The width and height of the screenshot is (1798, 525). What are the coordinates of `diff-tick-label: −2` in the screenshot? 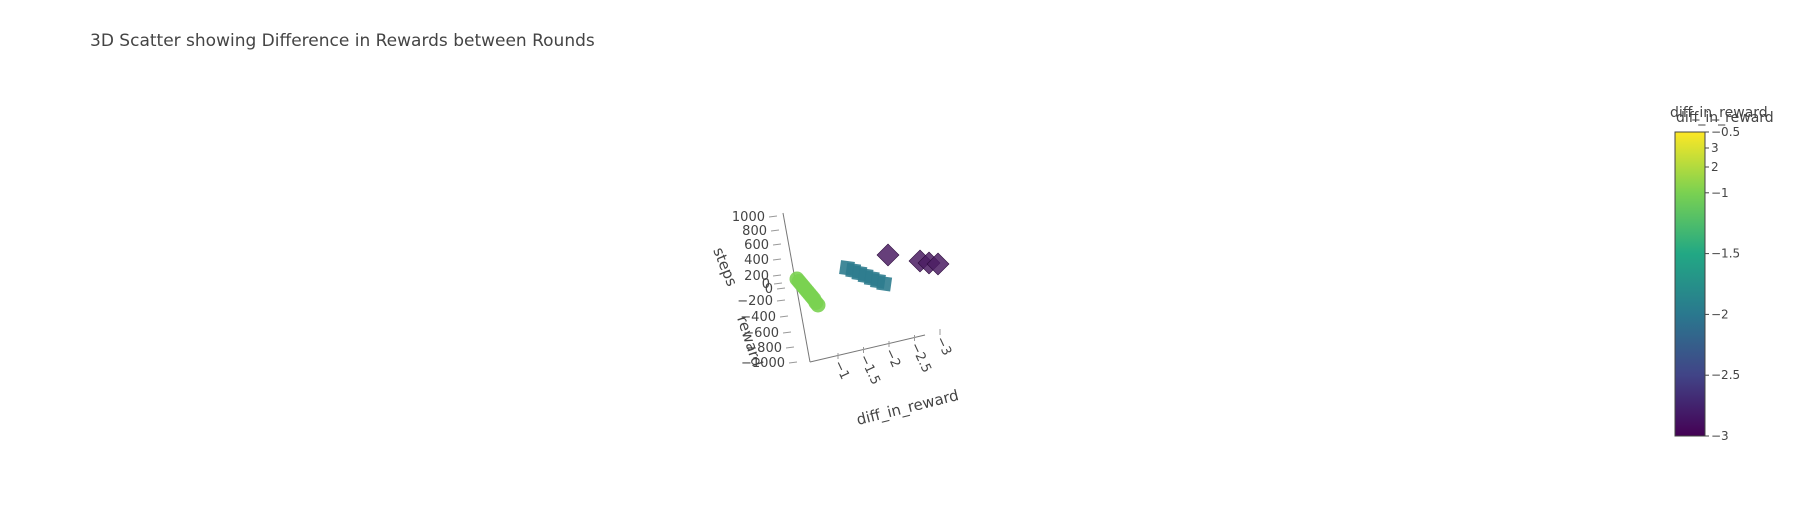 It's located at (892, 358).